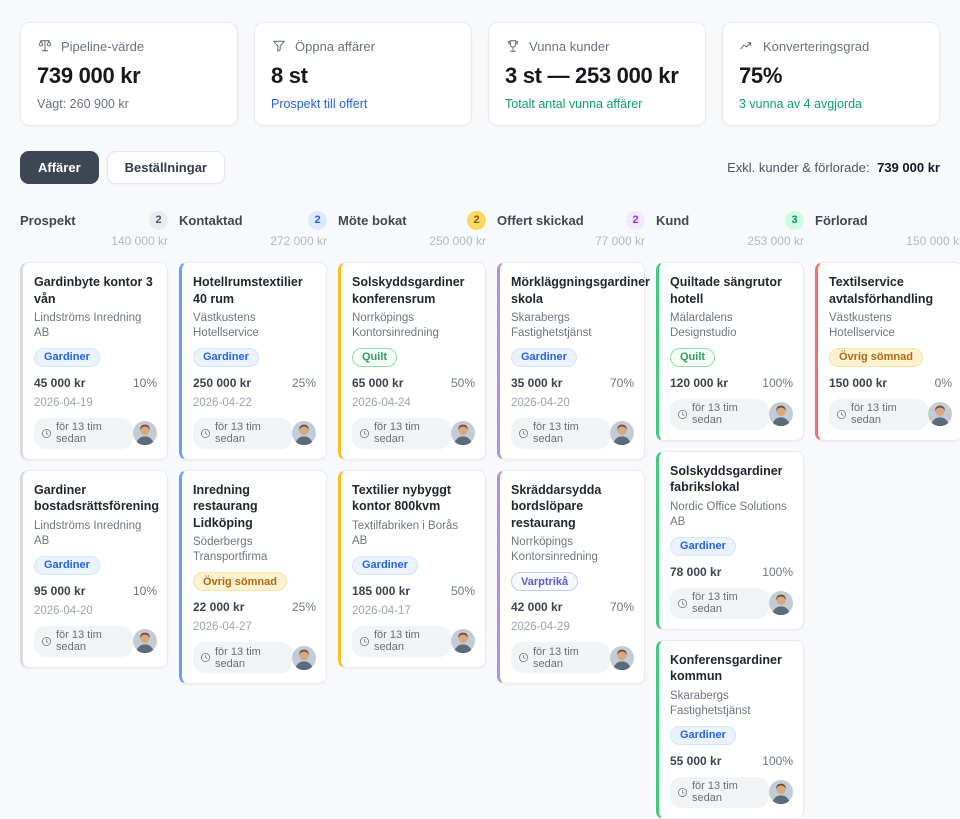 Image resolution: width=960 pixels, height=819 pixels. What do you see at coordinates (225, 506) in the screenshot?
I see `deal-title: Inredning restaurang Lidköping` at bounding box center [225, 506].